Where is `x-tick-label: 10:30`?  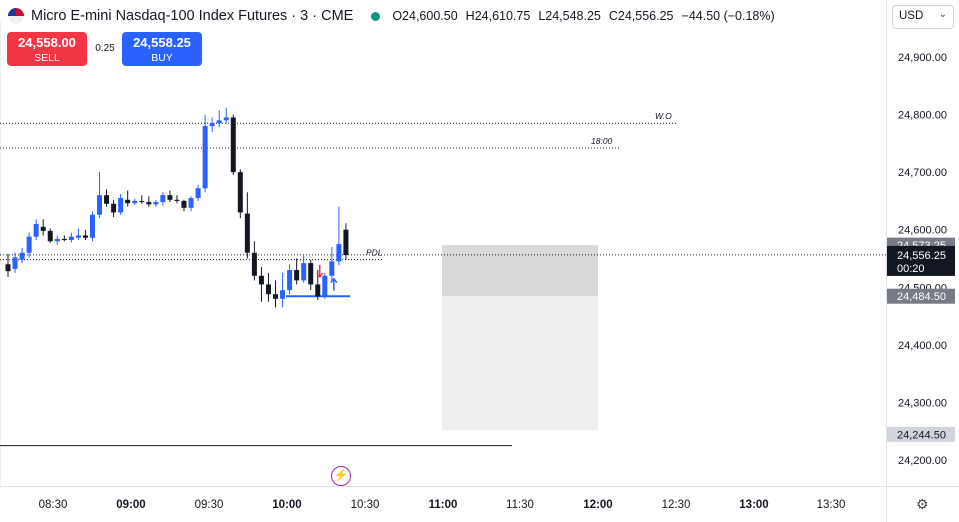 x-tick-label: 10:30 is located at coordinates (365, 505).